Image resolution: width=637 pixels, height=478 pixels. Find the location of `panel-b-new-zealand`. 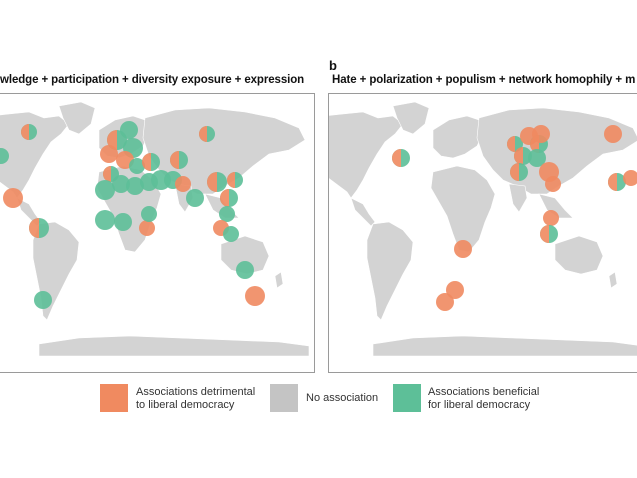

panel-b-new-zealand is located at coordinates (613, 280).